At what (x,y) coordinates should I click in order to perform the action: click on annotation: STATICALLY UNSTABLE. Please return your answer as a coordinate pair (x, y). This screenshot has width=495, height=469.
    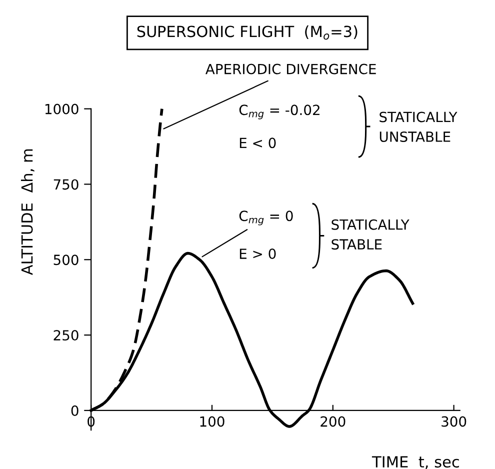
    Looking at the image, I should click on (419, 127).